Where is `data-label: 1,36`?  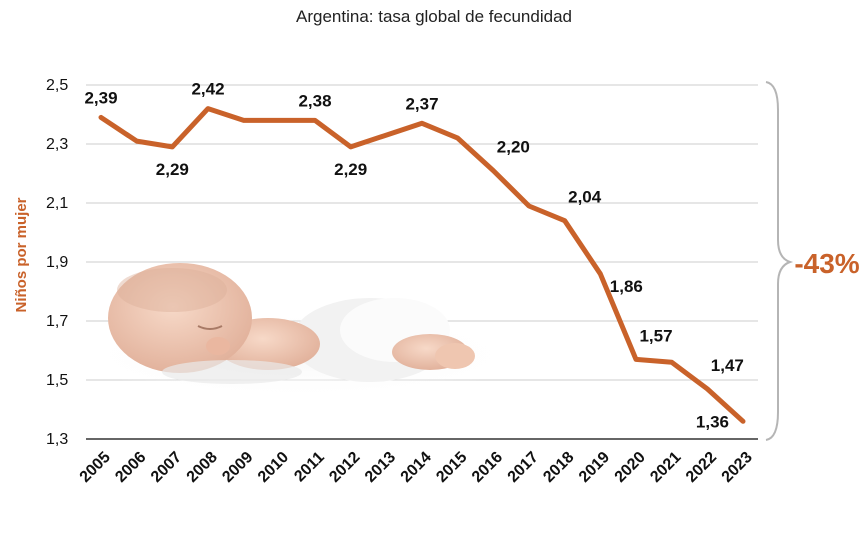
data-label: 1,36 is located at coordinates (712, 421).